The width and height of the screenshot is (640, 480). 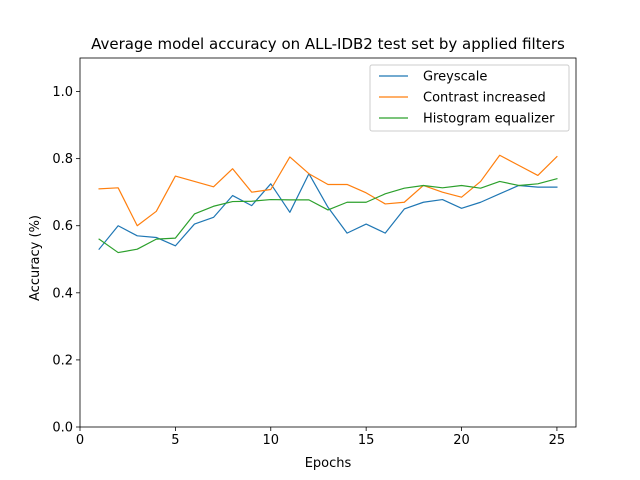 What do you see at coordinates (62, 428) in the screenshot?
I see `y-tick-label: 0.0` at bounding box center [62, 428].